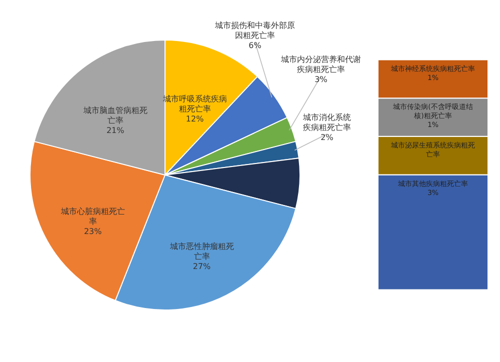 The width and height of the screenshot is (500, 362). I want to click on data-label: 3%, so click(321, 79).